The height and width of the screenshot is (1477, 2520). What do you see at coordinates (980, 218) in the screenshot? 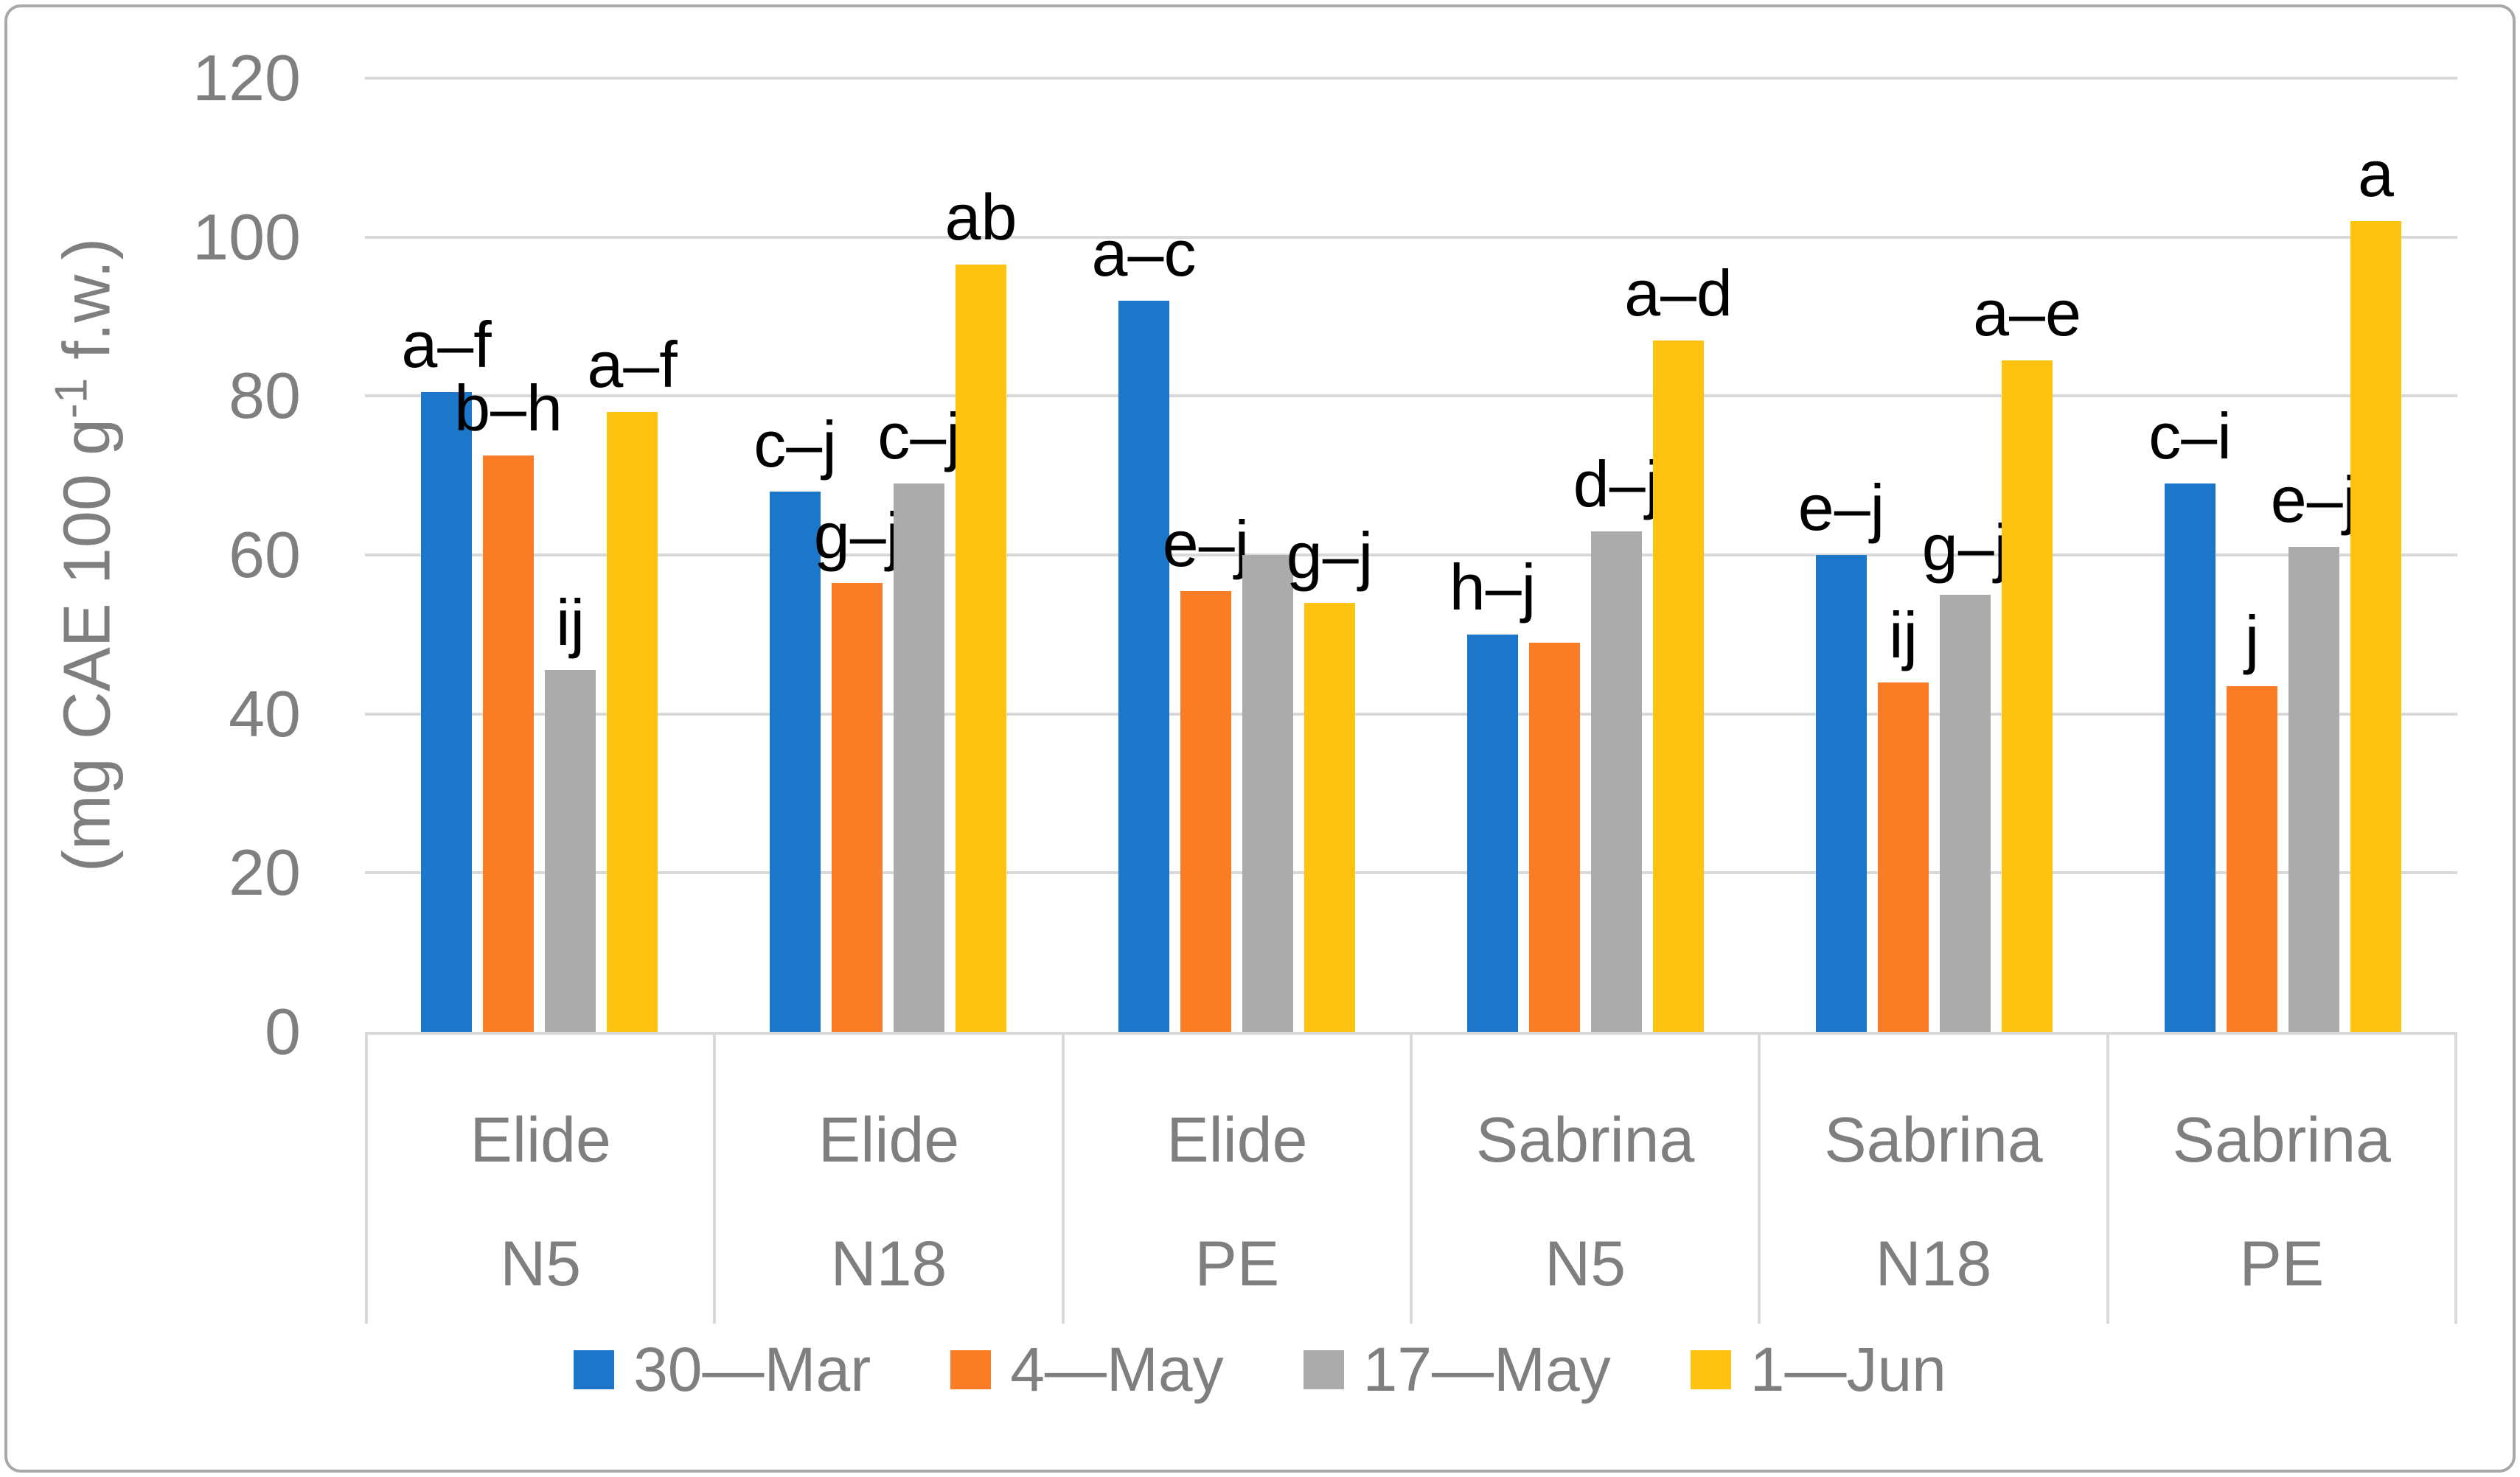
I see `significance-label: ab` at bounding box center [980, 218].